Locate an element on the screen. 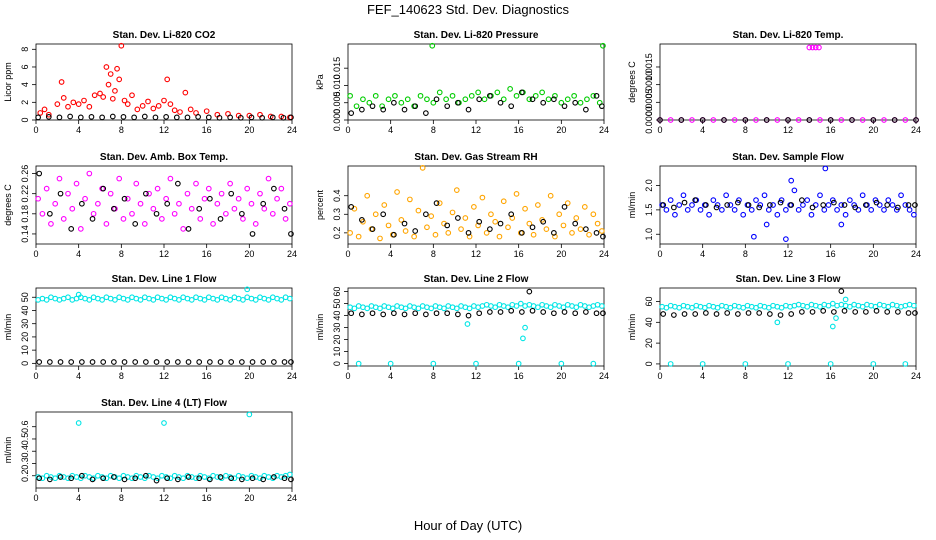 The image size is (936, 540). x-tick-label: 8 is located at coordinates (745, 254).